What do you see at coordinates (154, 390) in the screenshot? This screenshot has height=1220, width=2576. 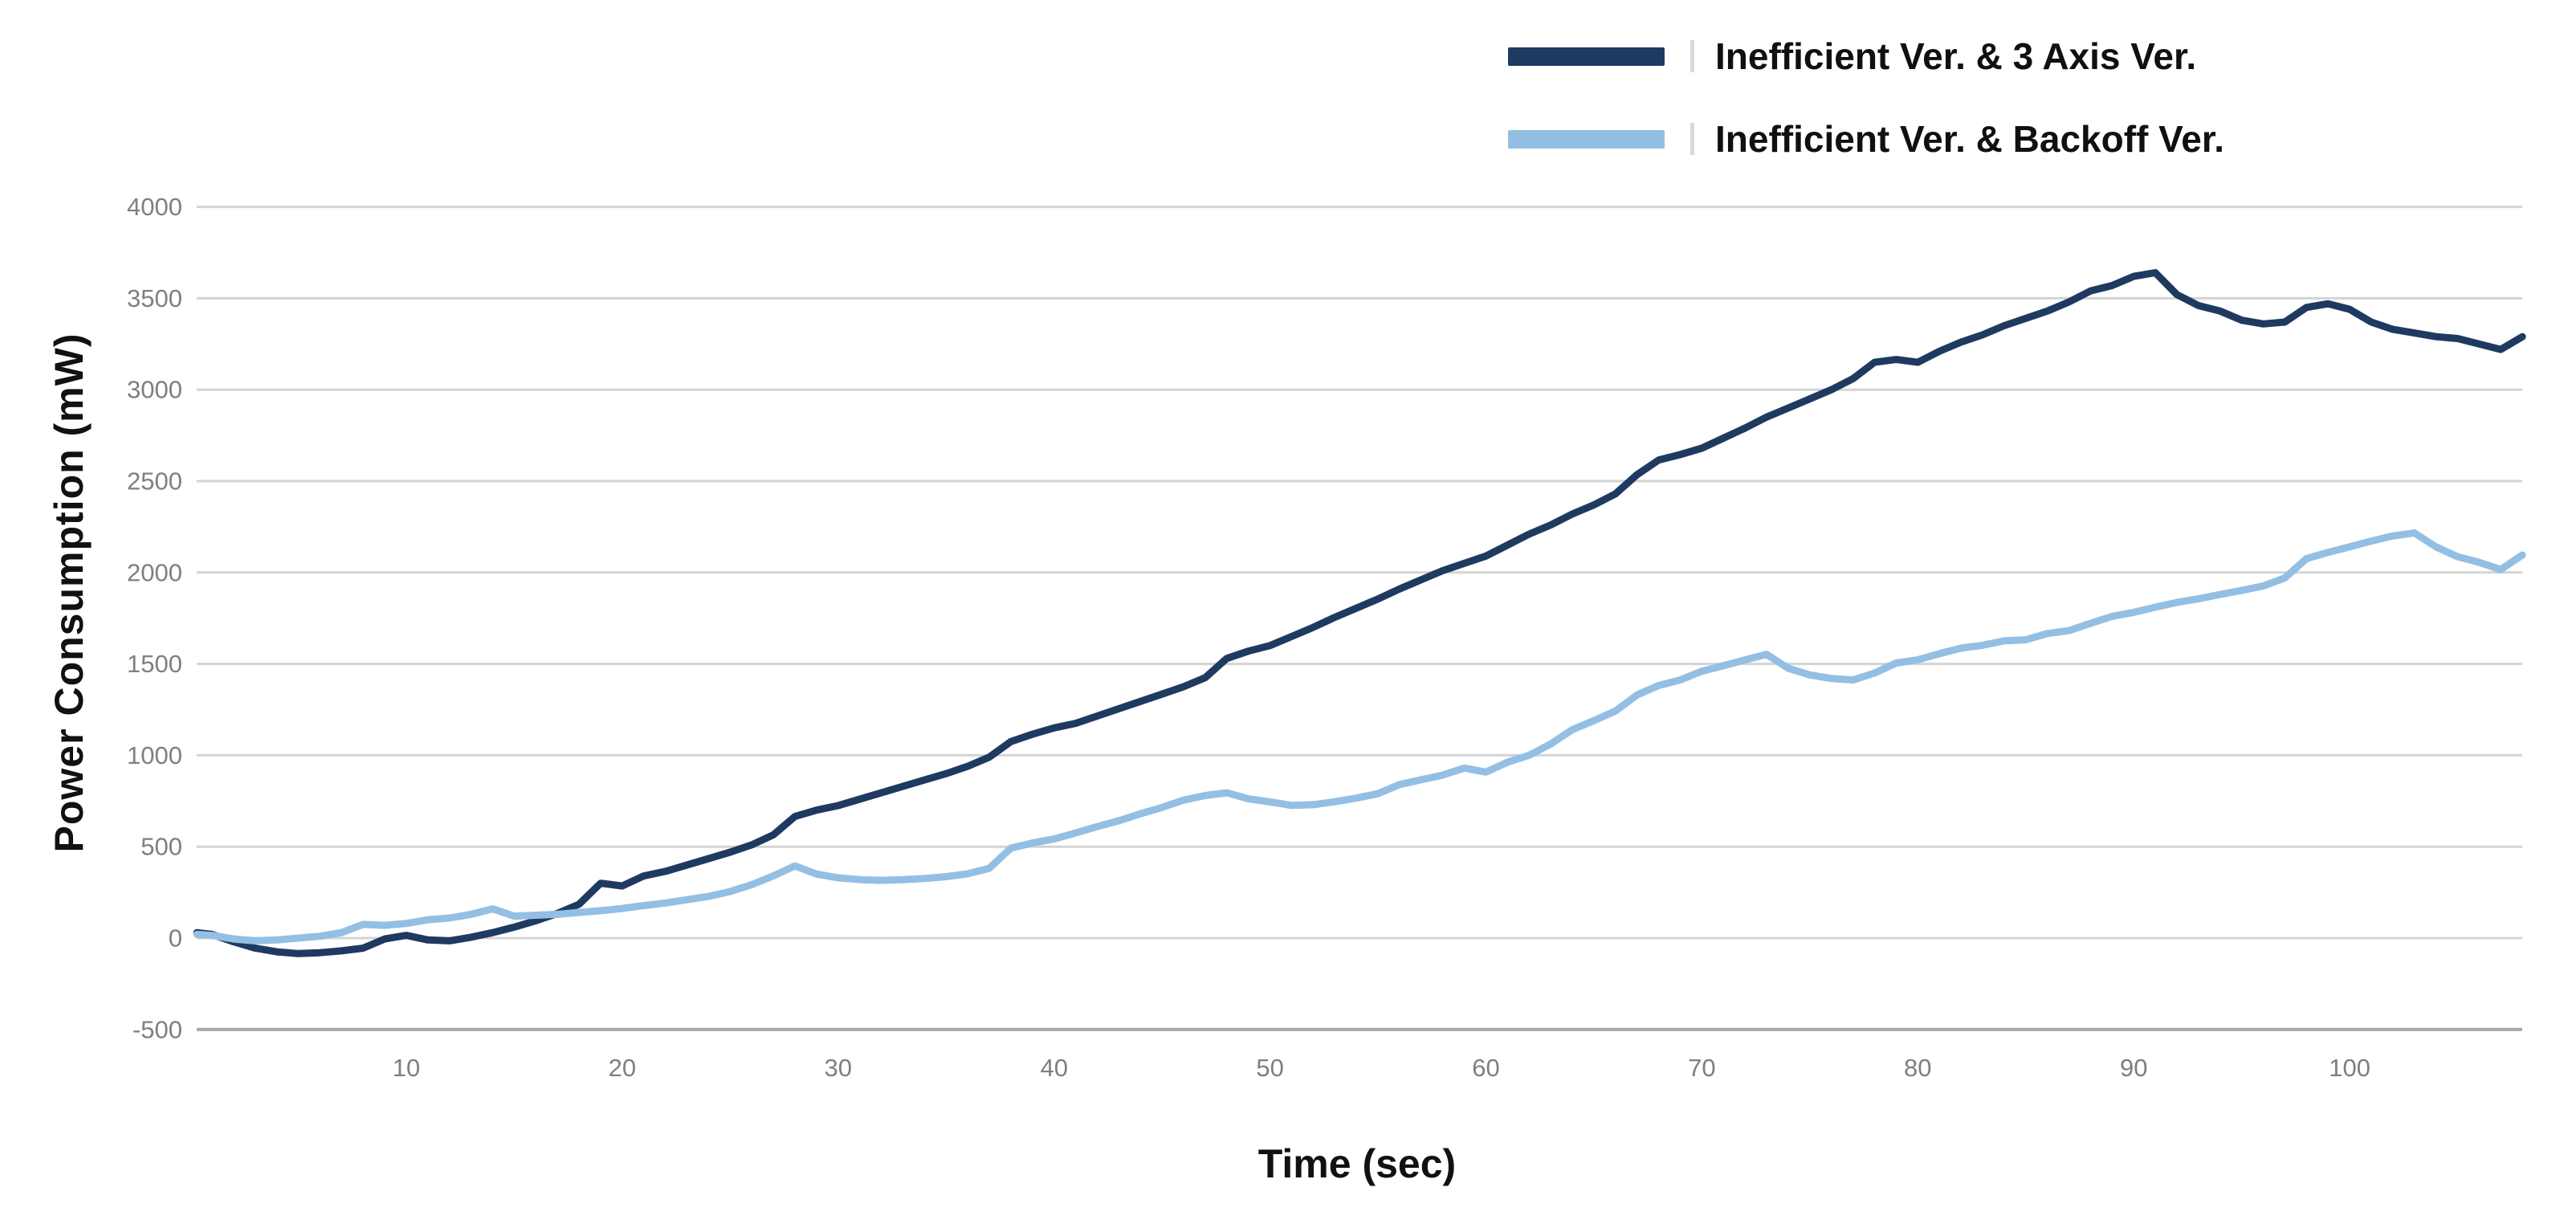 I see `y-tick-label-3000: 3000` at bounding box center [154, 390].